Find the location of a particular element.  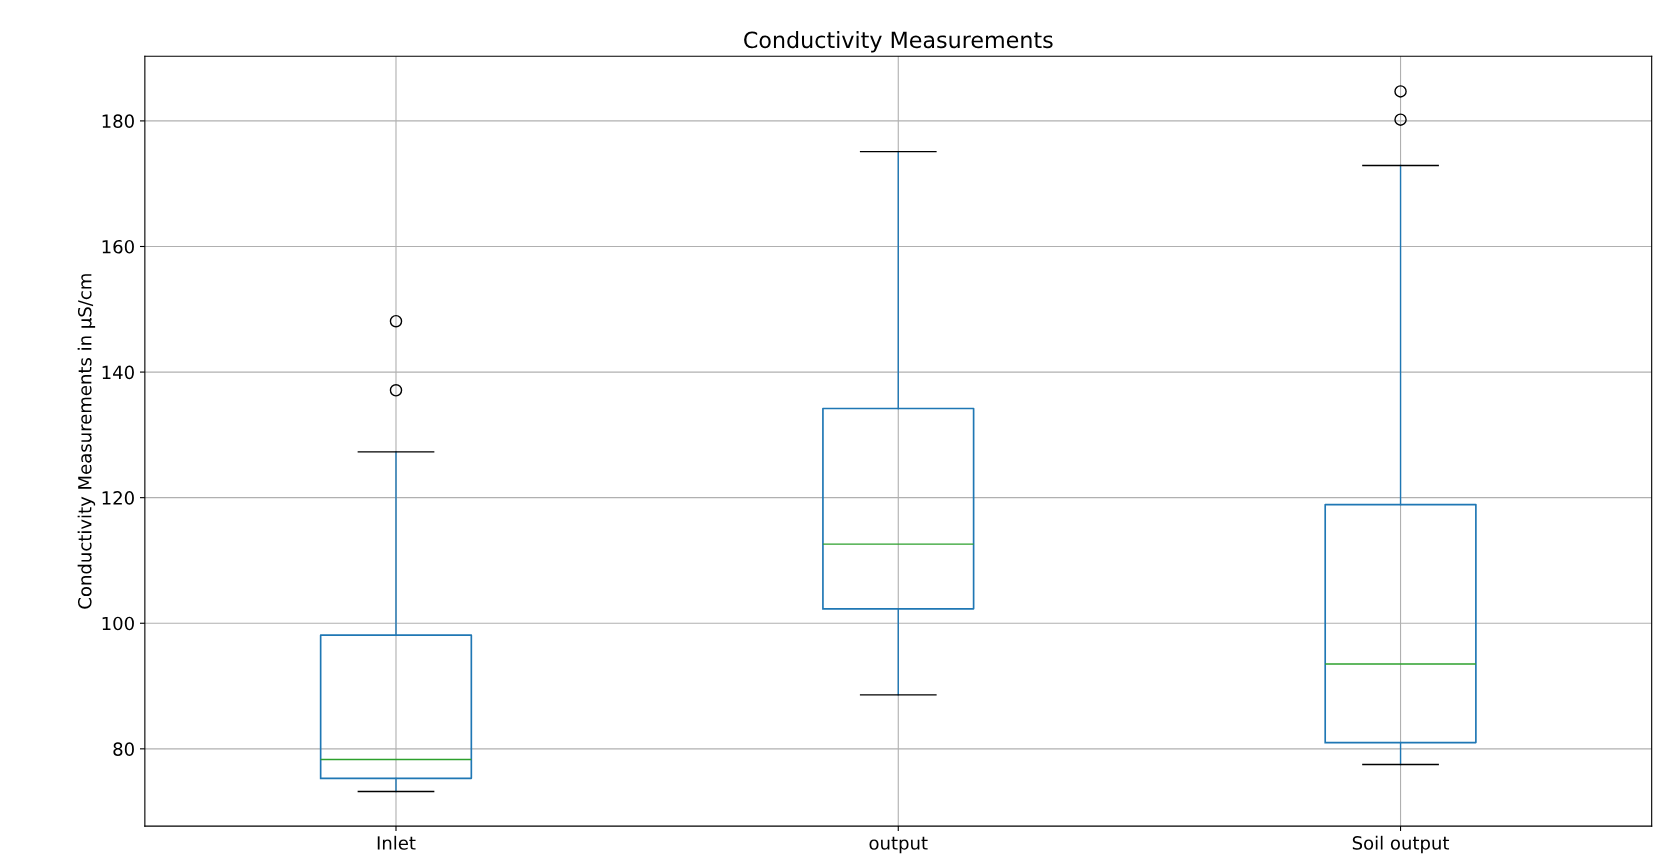

y-axis-title: Conductivity Measurements in µS/cm is located at coordinates (86, 441).